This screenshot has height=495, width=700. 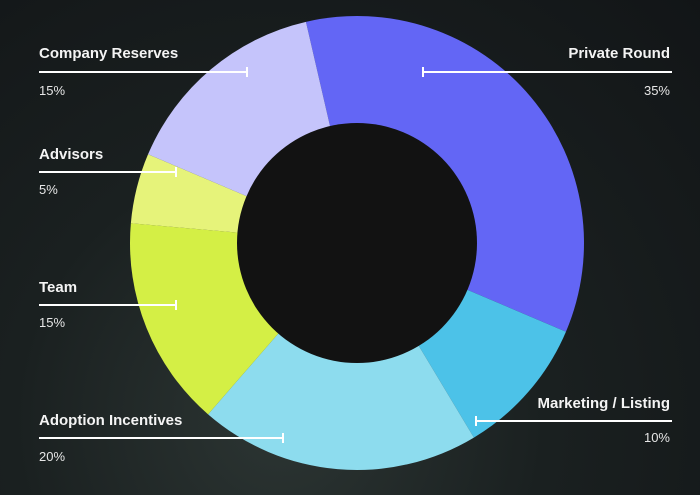 What do you see at coordinates (71, 154) in the screenshot?
I see `slice-label-advisors: Advisors` at bounding box center [71, 154].